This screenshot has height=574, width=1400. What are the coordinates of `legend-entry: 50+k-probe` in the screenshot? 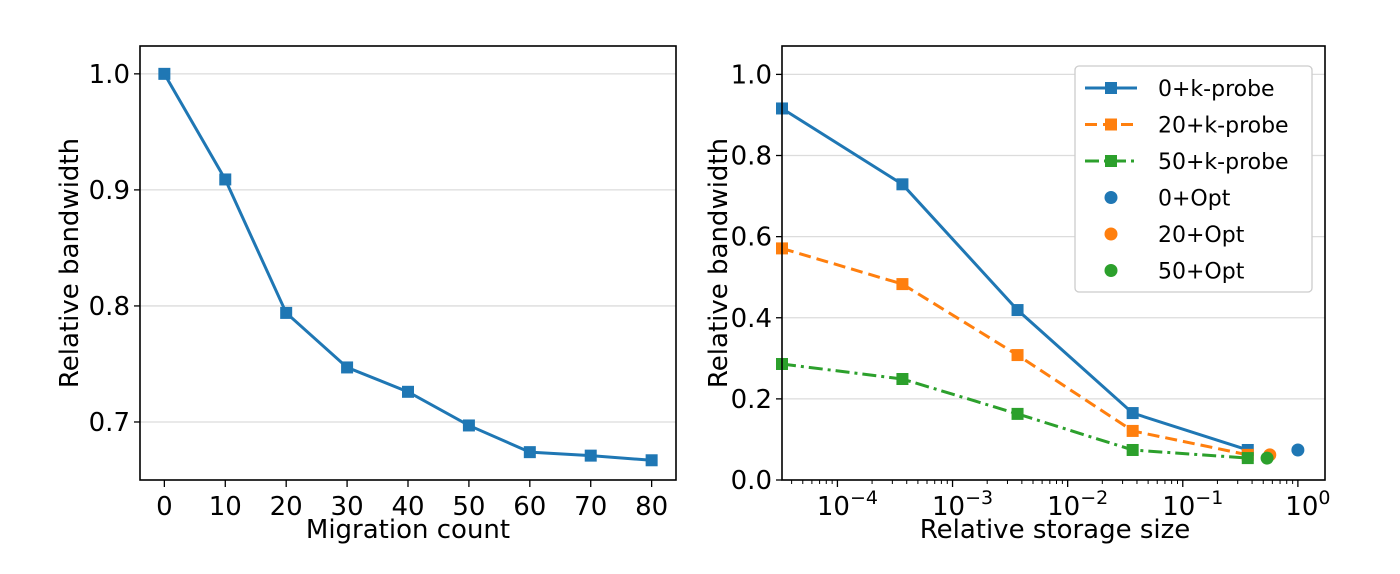 It's located at (1187, 162).